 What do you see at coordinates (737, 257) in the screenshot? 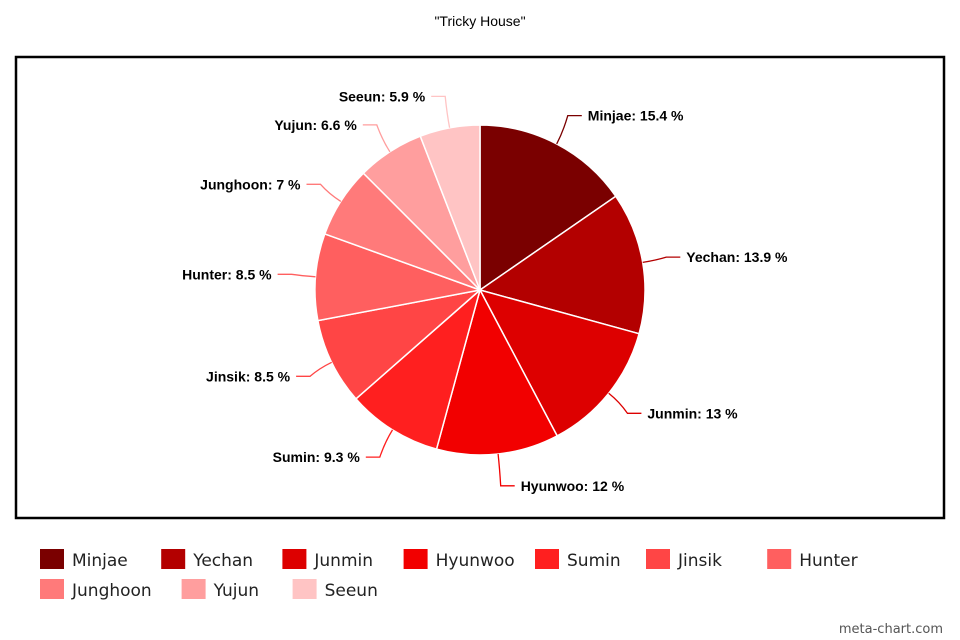
I see `slice-label-yechan: Yechan: 13.9 %` at bounding box center [737, 257].